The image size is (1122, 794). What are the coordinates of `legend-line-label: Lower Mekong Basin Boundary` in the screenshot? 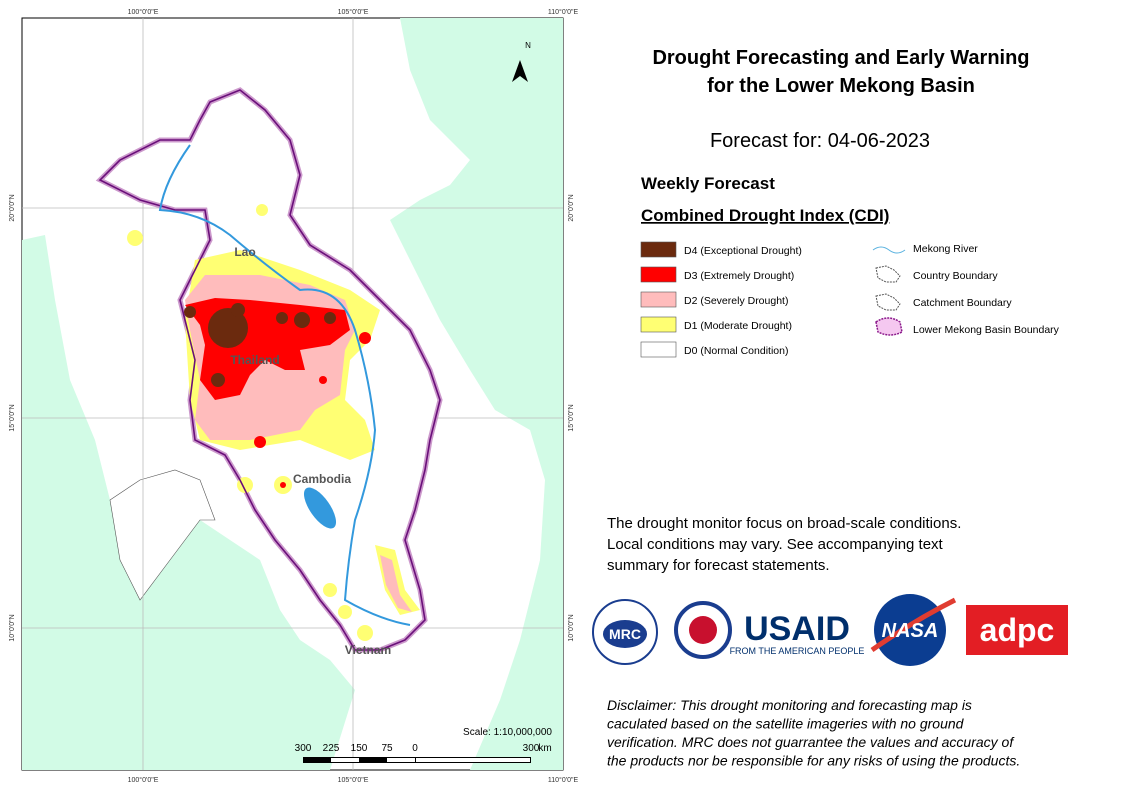 It's located at (986, 330).